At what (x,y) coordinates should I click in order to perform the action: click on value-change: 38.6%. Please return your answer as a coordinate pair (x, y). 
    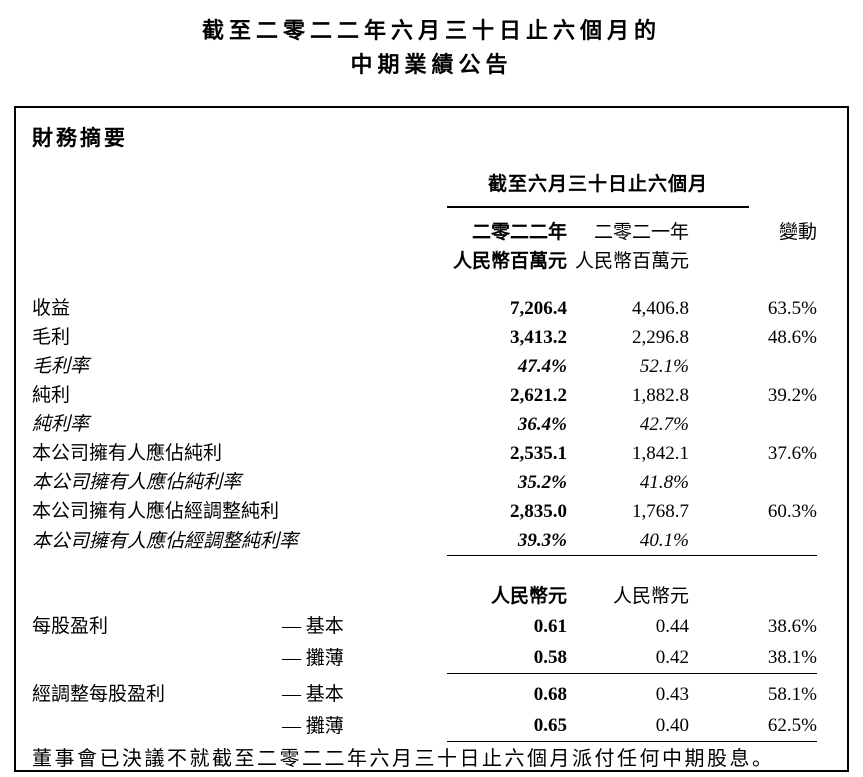
    Looking at the image, I should click on (792, 627).